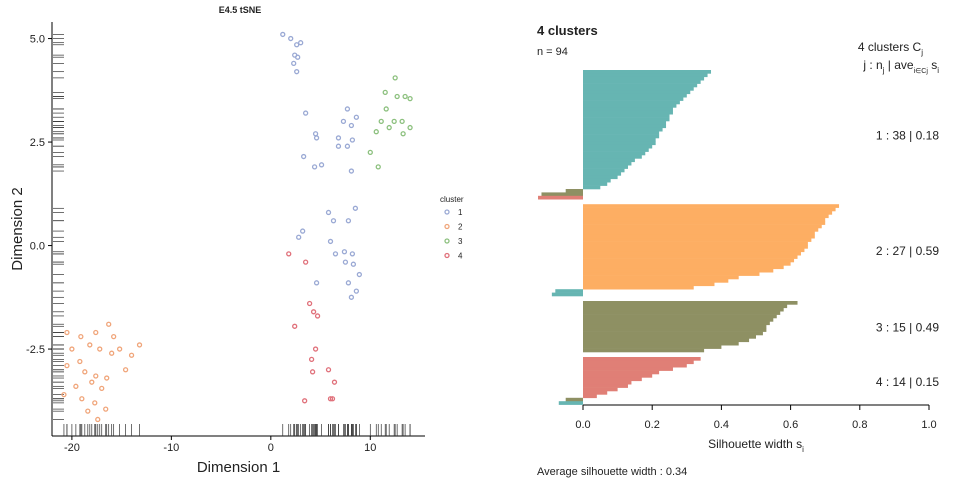 The width and height of the screenshot is (960, 485). Describe the element at coordinates (790, 425) in the screenshot. I see `sil-x-tick-label: 0.6` at that location.